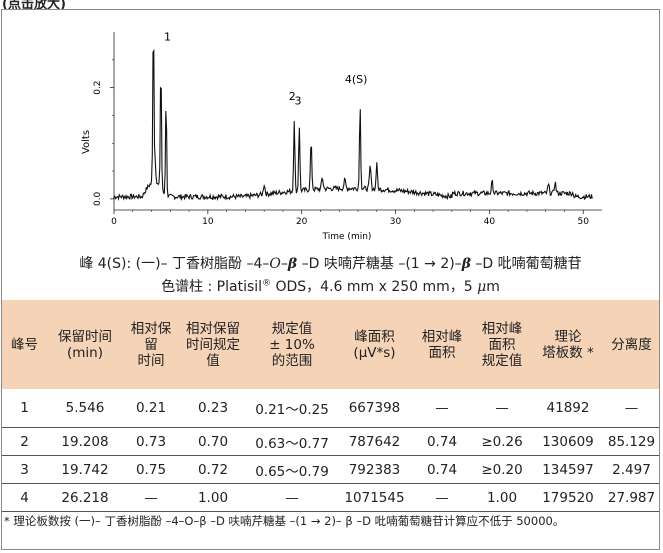 This screenshot has width=663, height=553. I want to click on y-tick-label: 0.2, so click(98, 87).